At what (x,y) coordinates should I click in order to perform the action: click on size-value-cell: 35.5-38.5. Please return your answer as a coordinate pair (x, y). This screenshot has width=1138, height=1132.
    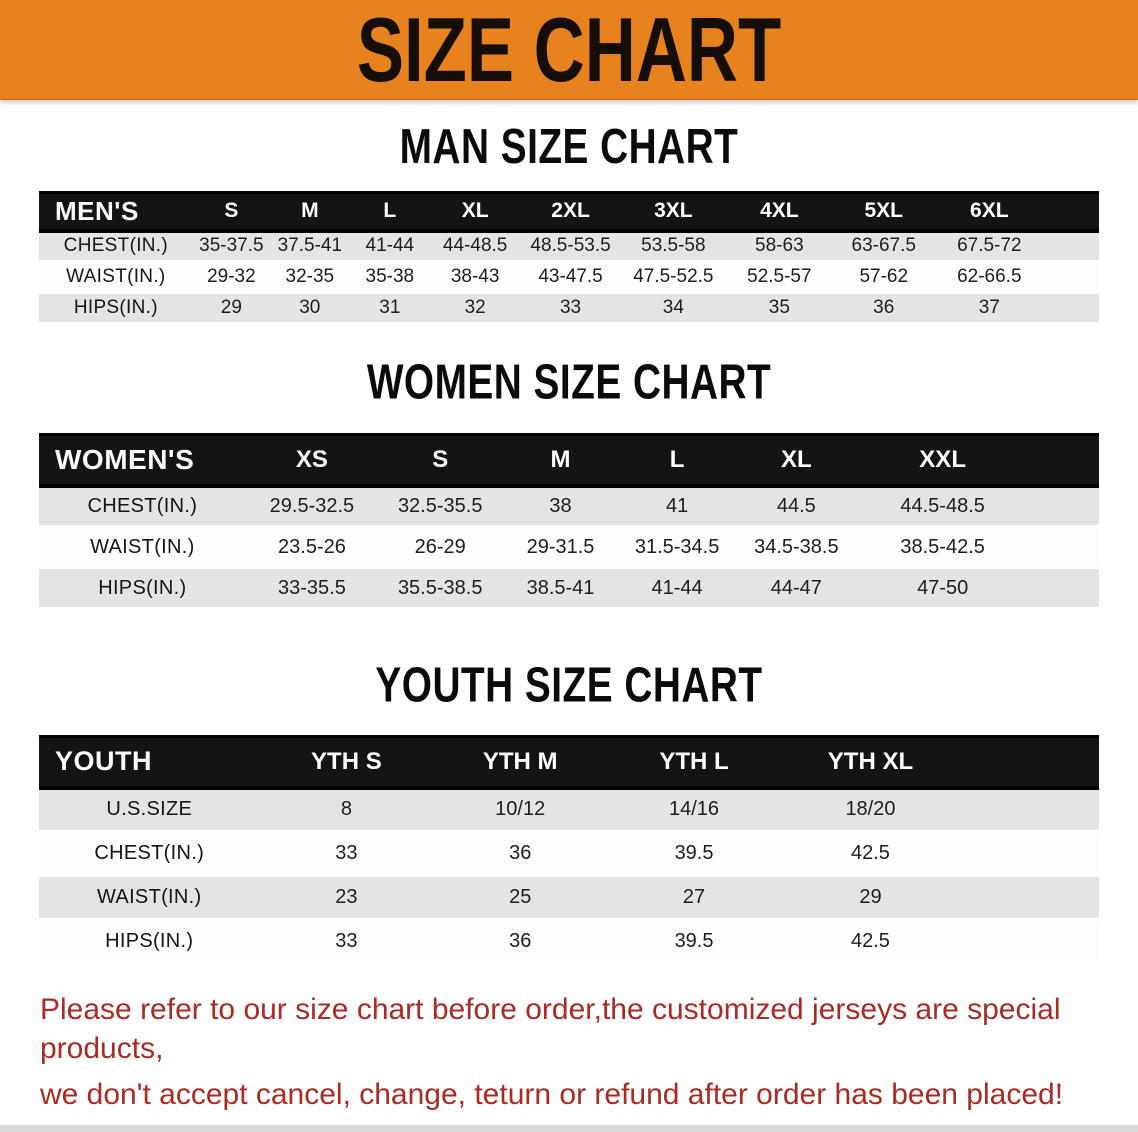
    Looking at the image, I should click on (440, 587).